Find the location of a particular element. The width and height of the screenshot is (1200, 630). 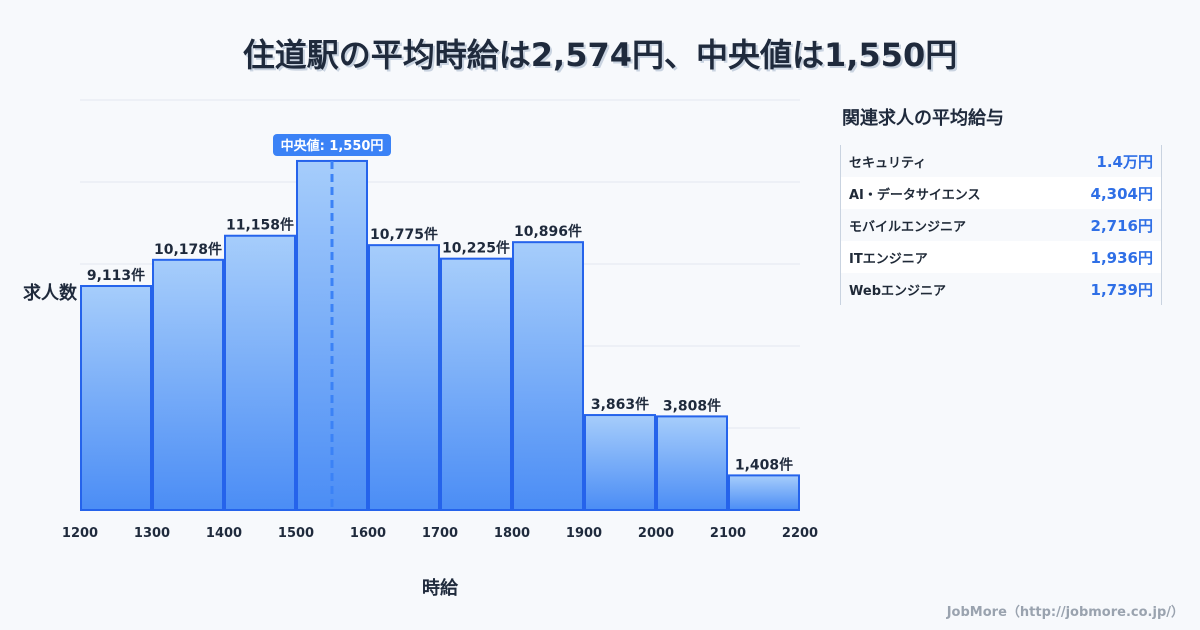

x-tick-label: 1200 is located at coordinates (80, 533).